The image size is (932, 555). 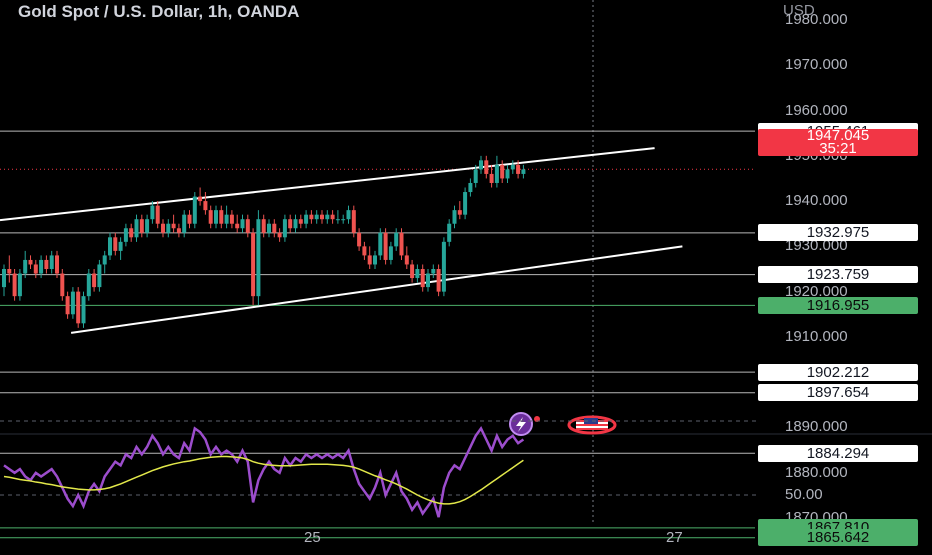 What do you see at coordinates (838, 305) in the screenshot?
I see `level-label: 1916.955` at bounding box center [838, 305].